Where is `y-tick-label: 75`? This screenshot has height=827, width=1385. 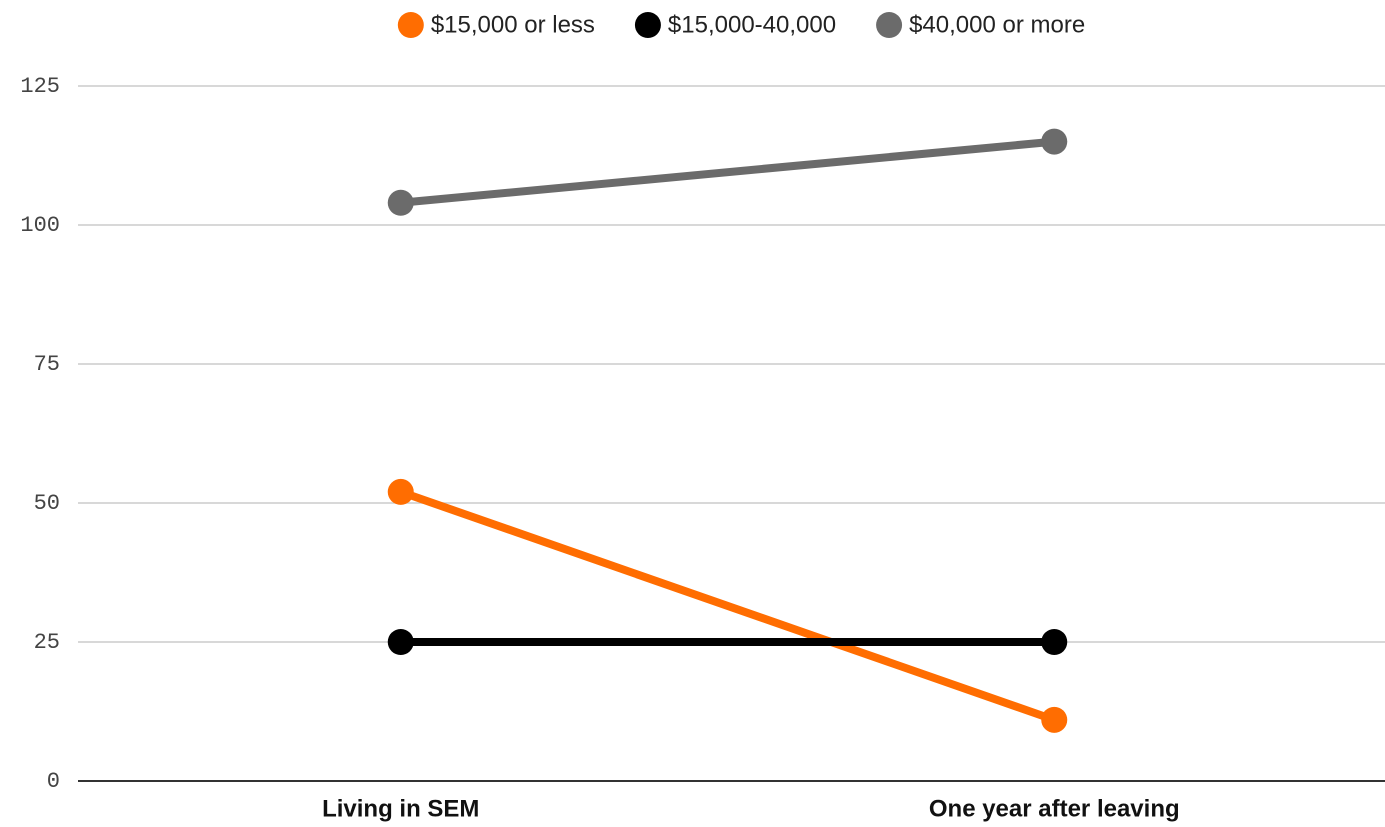
y-tick-label: 75 is located at coordinates (47, 364).